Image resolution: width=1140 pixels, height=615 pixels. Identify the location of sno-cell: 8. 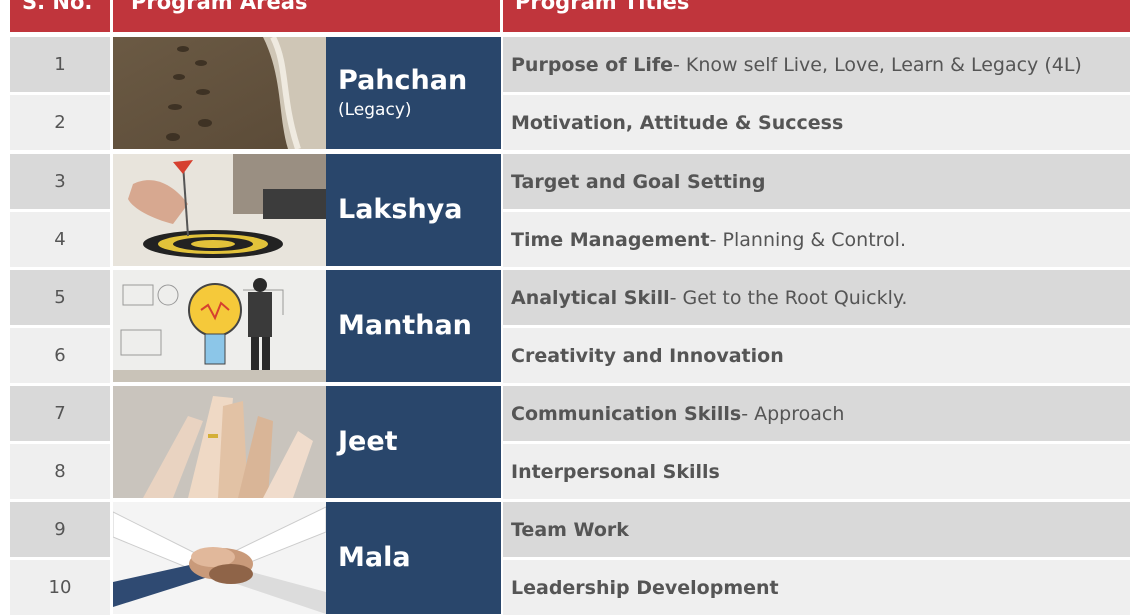
(60, 471).